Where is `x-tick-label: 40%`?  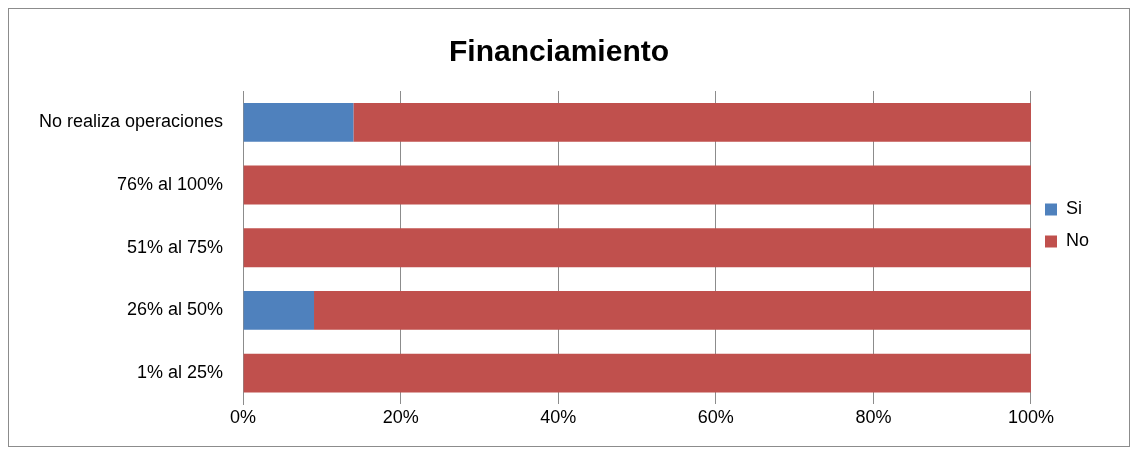 x-tick-label: 40% is located at coordinates (558, 417).